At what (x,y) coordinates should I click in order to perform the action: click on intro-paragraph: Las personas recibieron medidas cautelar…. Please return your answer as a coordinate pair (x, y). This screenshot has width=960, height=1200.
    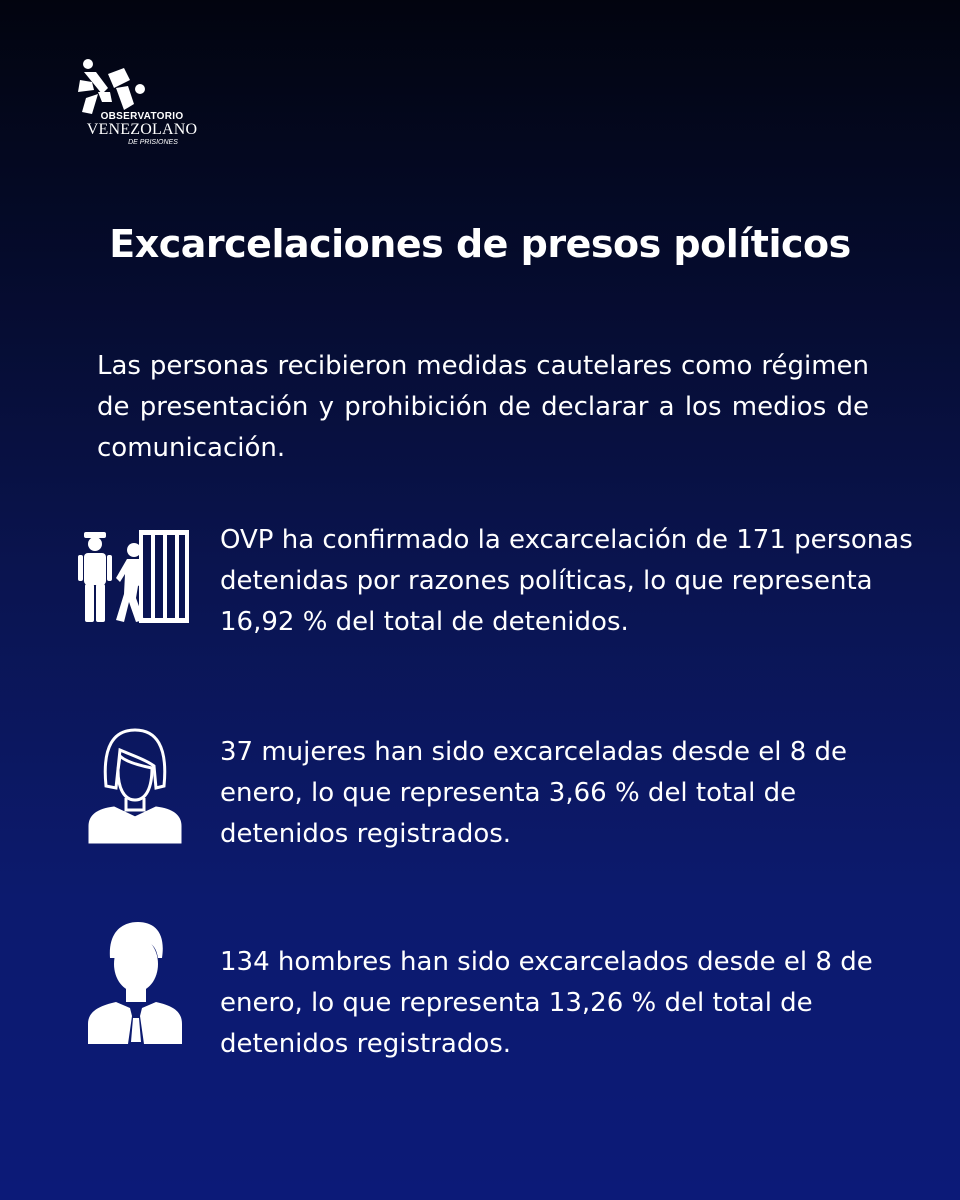
    Looking at the image, I should click on (483, 407).